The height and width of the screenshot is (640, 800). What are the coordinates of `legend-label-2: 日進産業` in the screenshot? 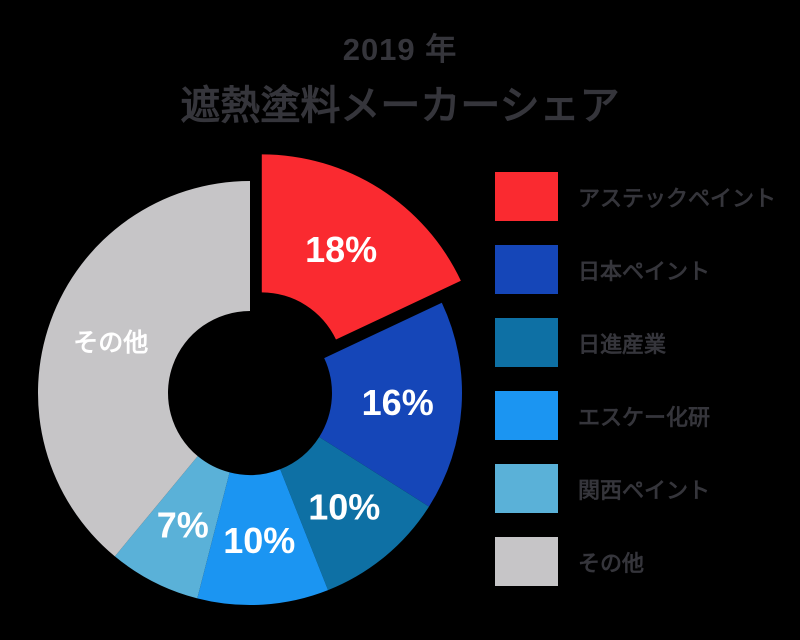 It's located at (622, 344).